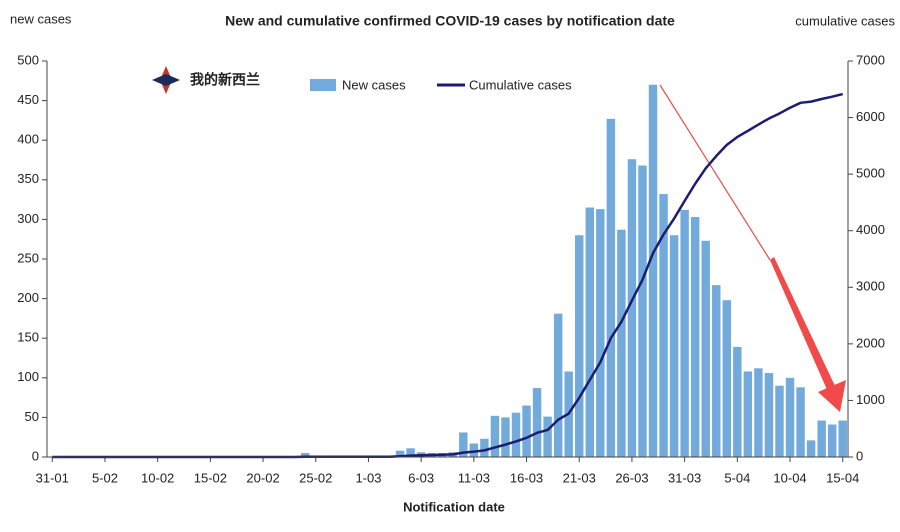  Describe the element at coordinates (870, 399) in the screenshot. I see `y2-tick-label: 1000` at that location.